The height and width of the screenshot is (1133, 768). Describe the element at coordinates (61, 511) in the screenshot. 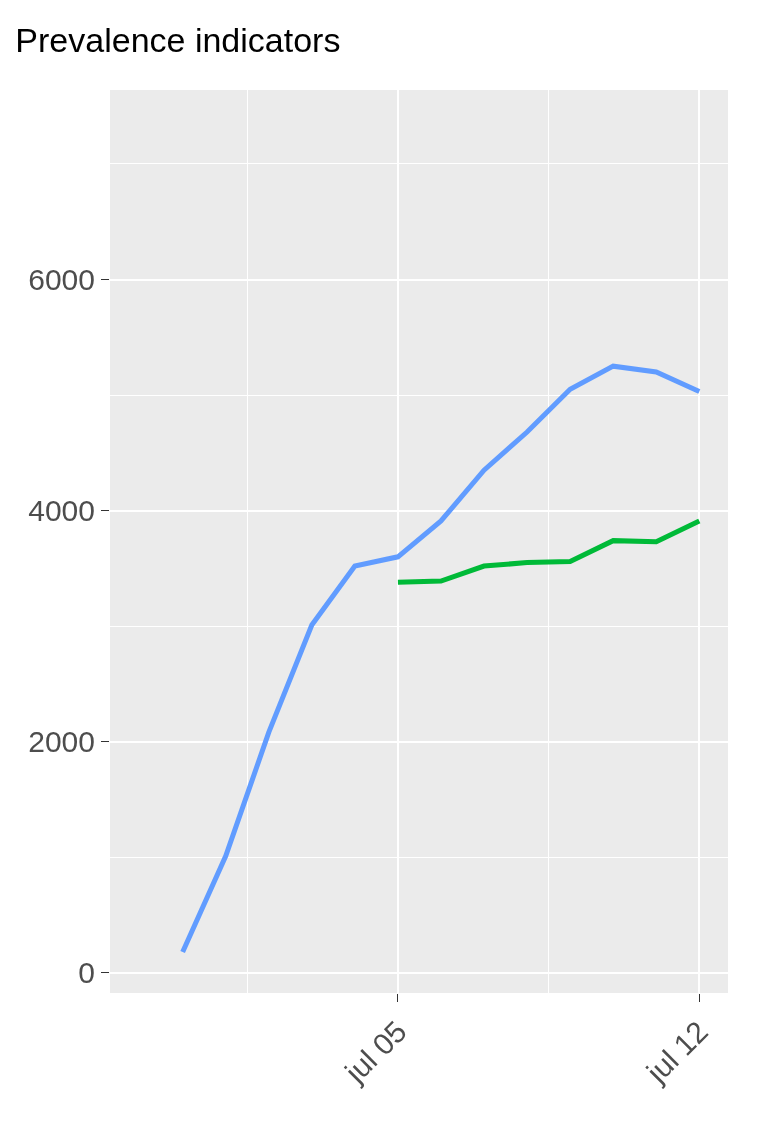

I see `y-tick-label: 4000` at that location.